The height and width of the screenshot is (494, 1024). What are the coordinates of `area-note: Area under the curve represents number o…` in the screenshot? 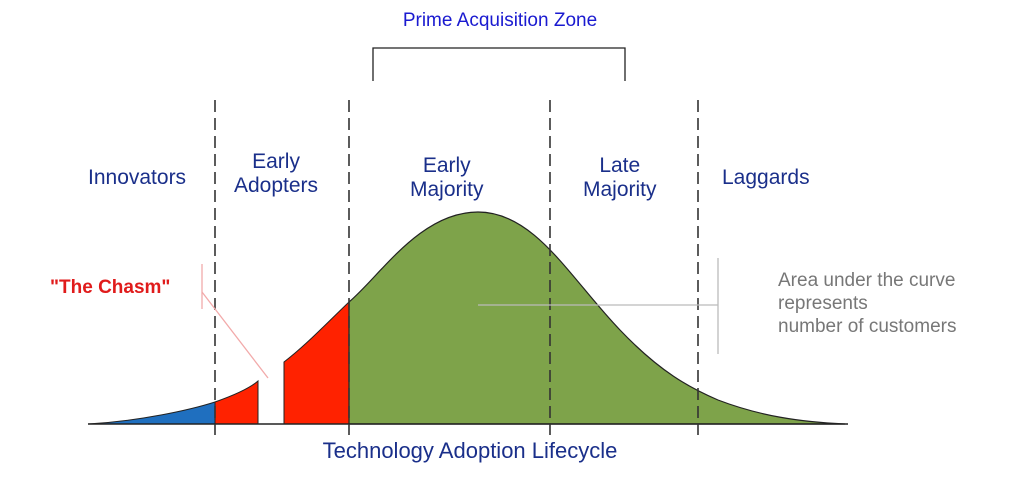 It's located at (867, 303).